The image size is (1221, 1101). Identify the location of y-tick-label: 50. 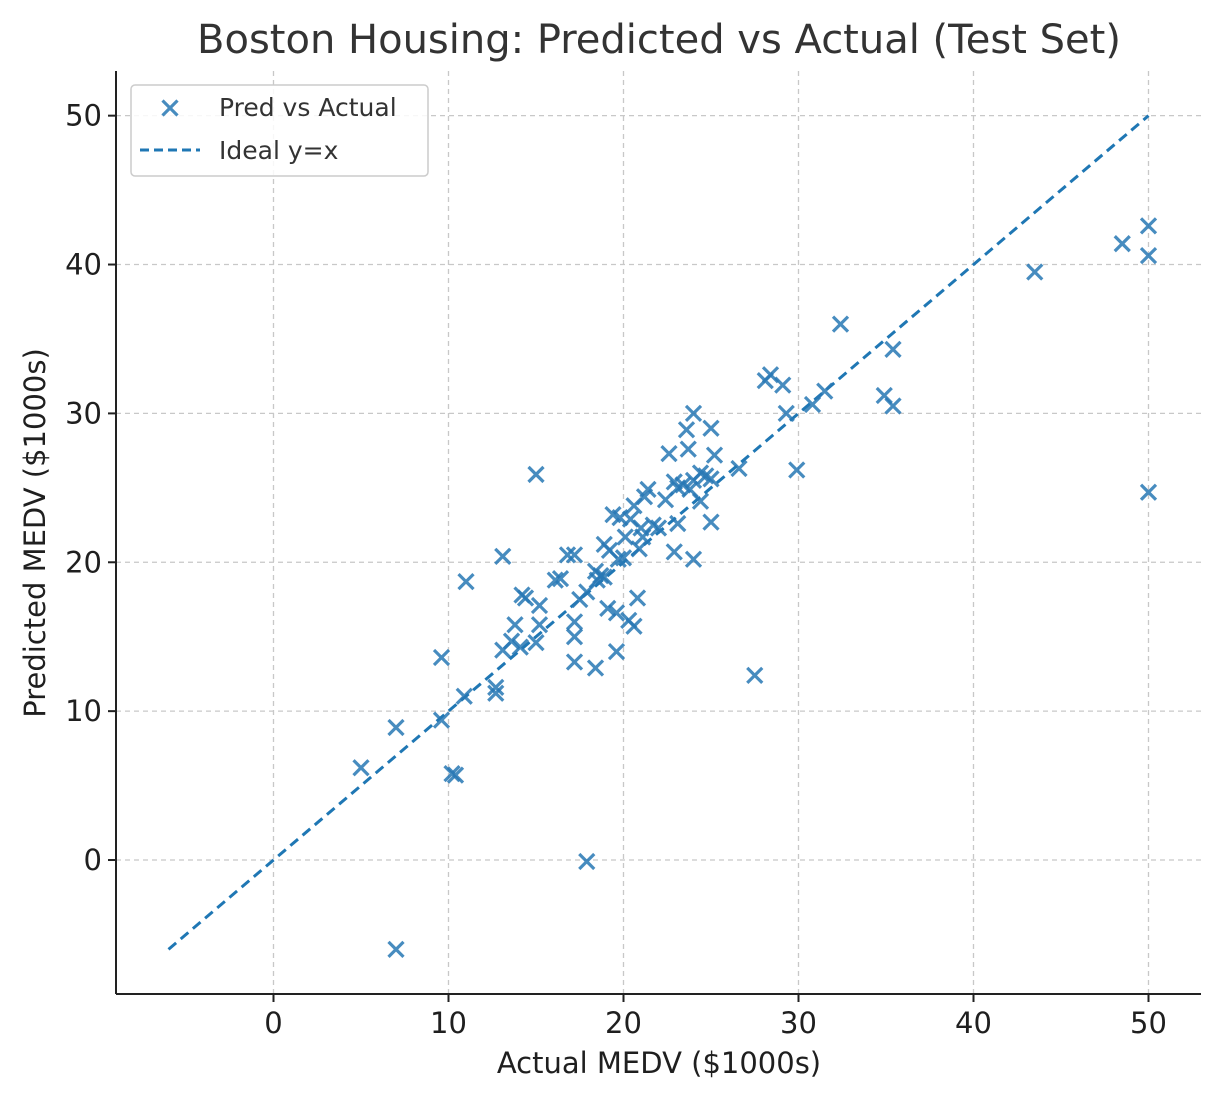
(83, 116).